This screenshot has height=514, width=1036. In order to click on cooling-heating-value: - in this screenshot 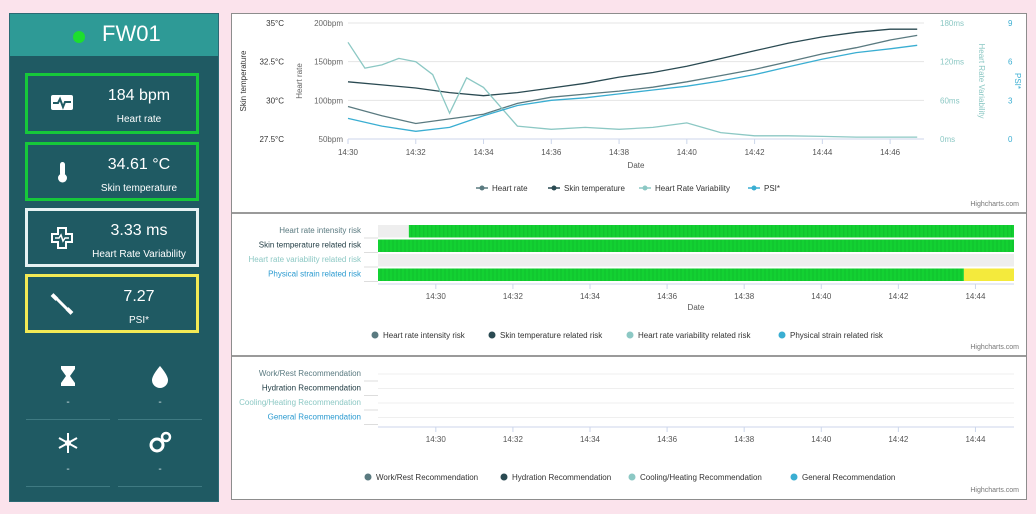, I will do `click(68, 469)`.